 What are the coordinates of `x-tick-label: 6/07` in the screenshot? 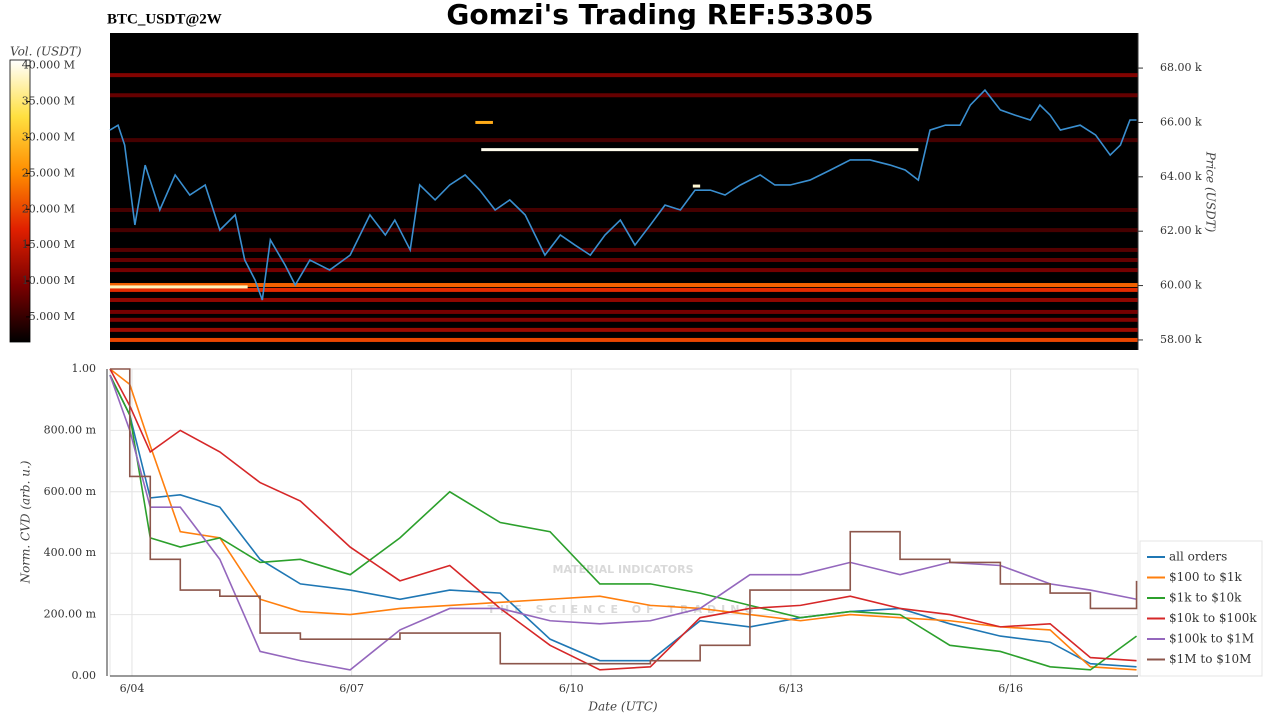 It's located at (351, 688).